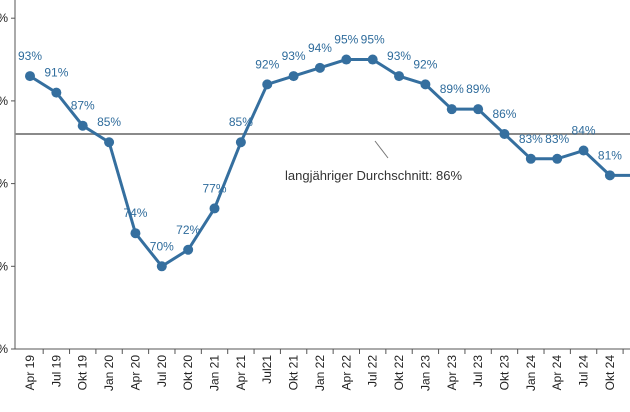  What do you see at coordinates (56, 73) in the screenshot?
I see `value-label: 91%` at bounding box center [56, 73].